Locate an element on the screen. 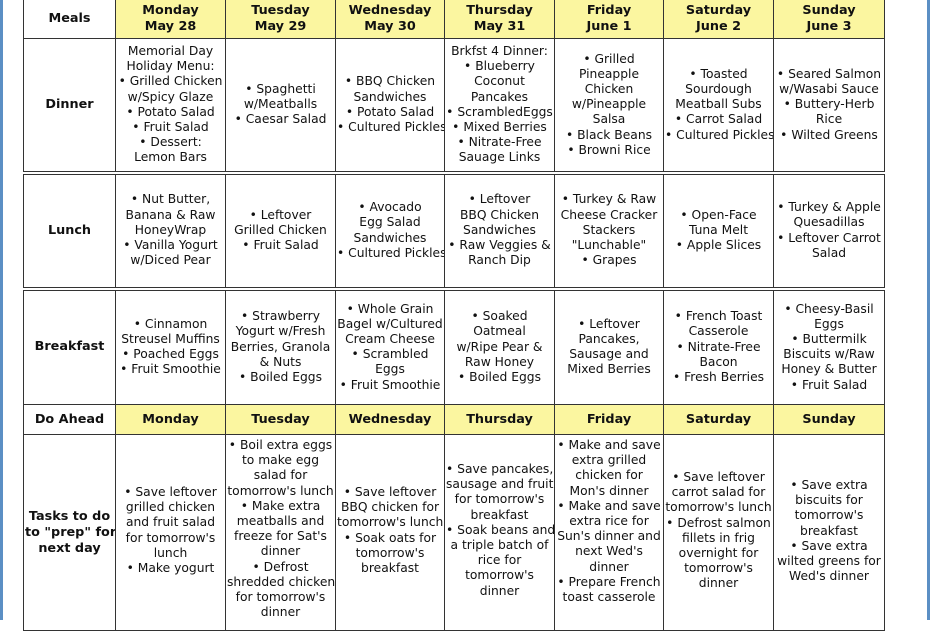  cell-line: • Raw Veggies & is located at coordinates (499, 245).